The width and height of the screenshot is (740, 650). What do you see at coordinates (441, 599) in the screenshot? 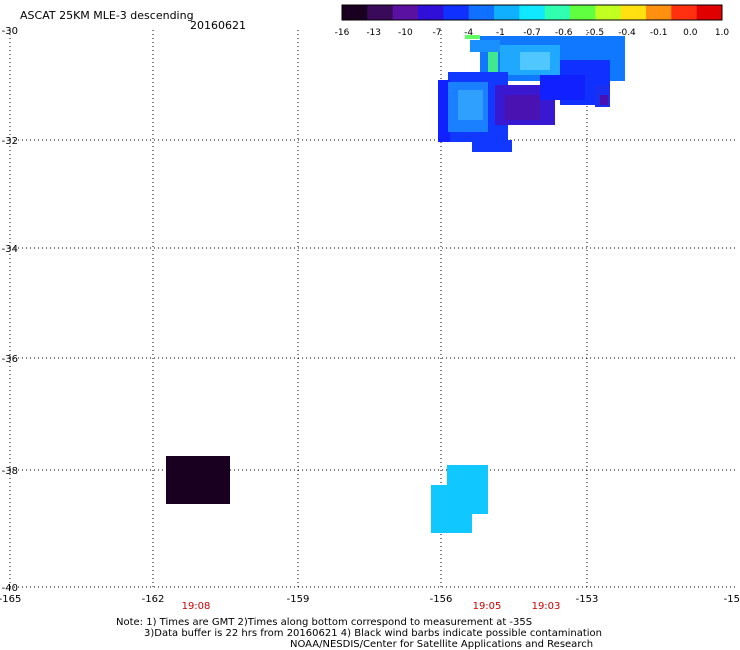
I see `x-axis-label: -156` at bounding box center [441, 599].